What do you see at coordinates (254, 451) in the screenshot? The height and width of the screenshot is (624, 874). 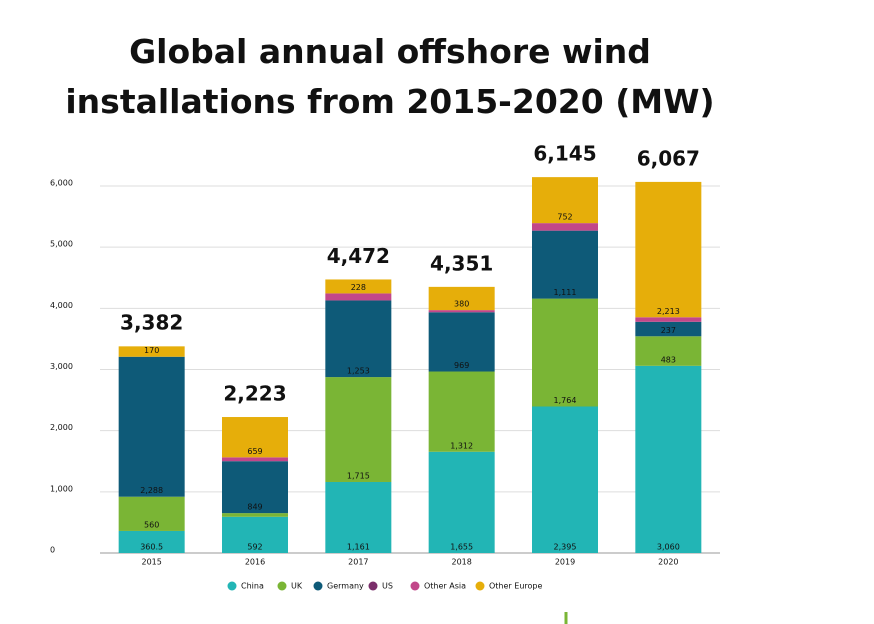 I see `value-label: 659` at bounding box center [254, 451].